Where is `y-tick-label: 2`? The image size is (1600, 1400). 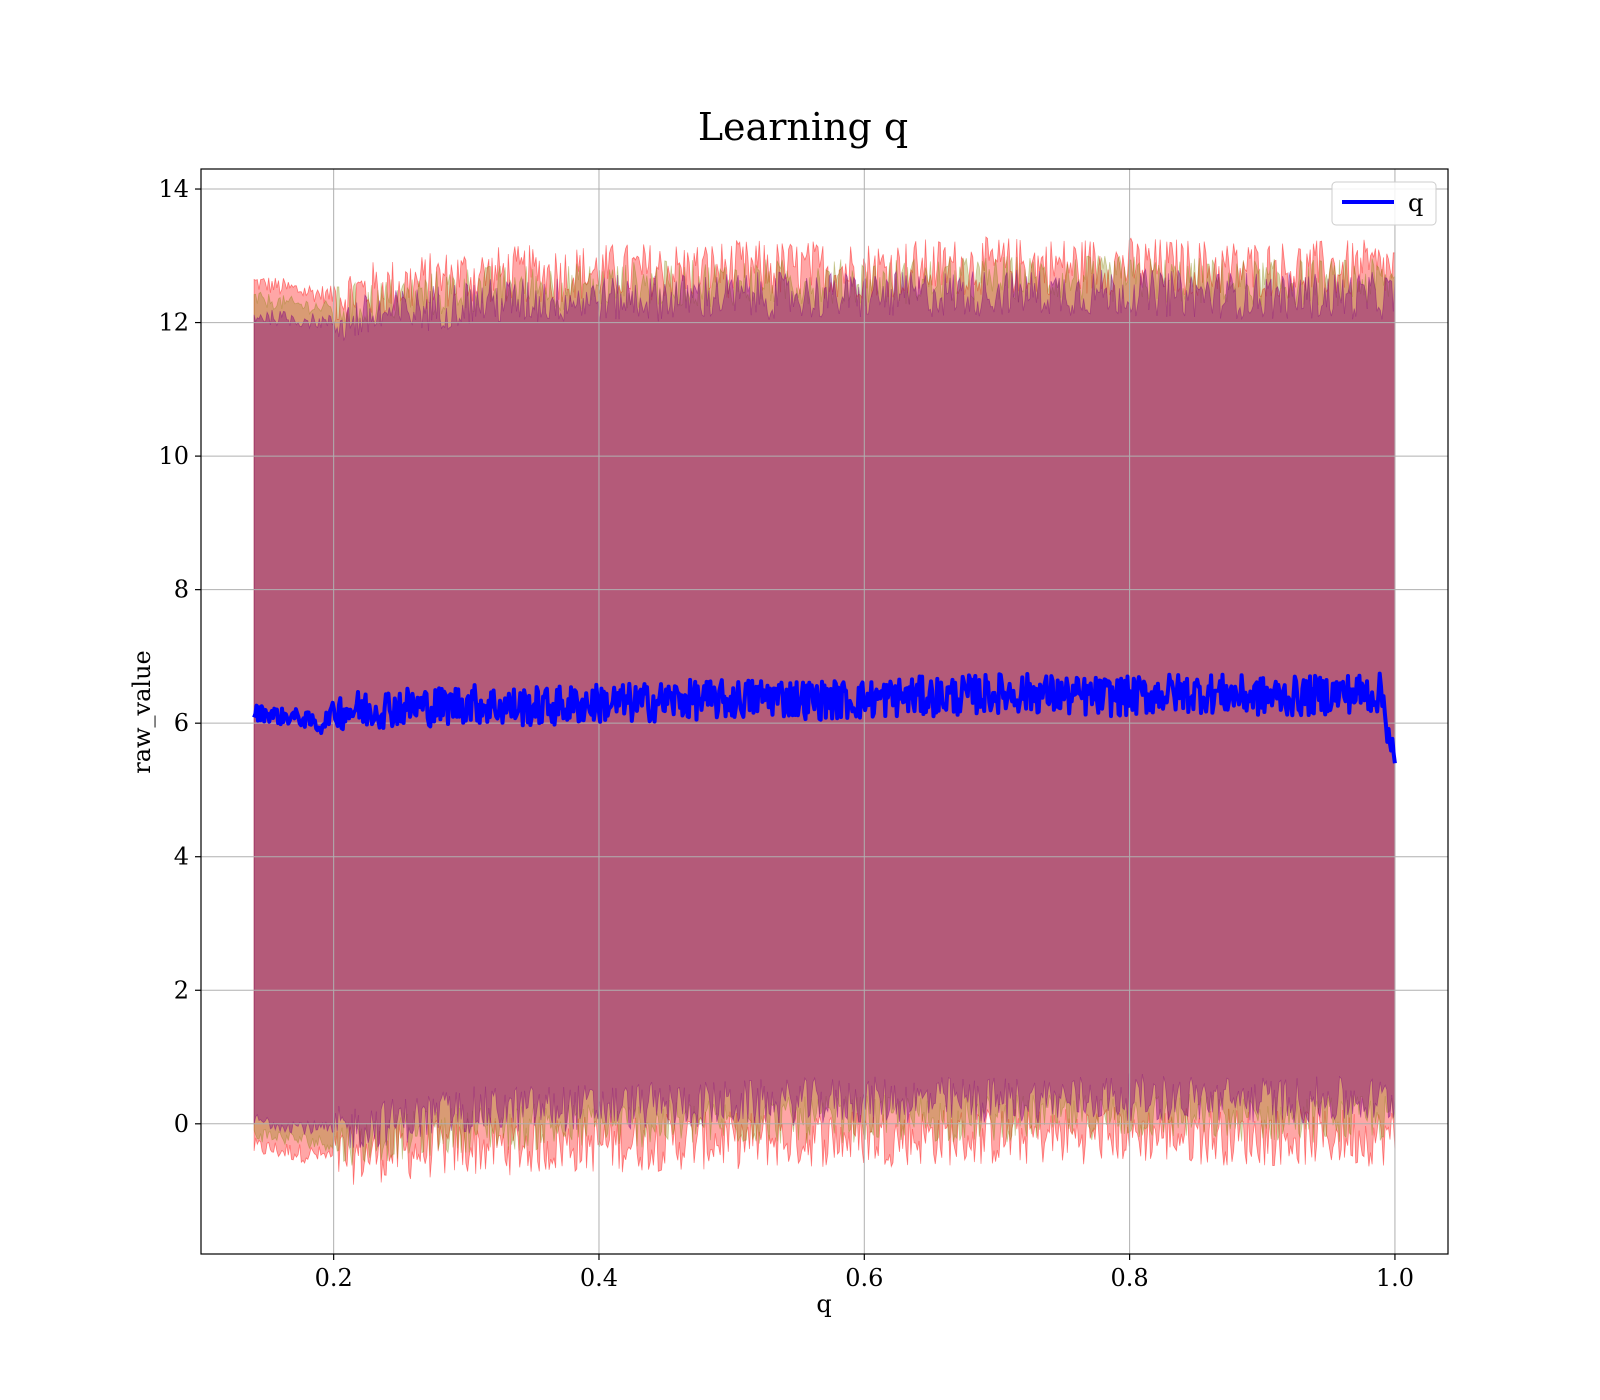 y-tick-label: 2 is located at coordinates (181, 990).